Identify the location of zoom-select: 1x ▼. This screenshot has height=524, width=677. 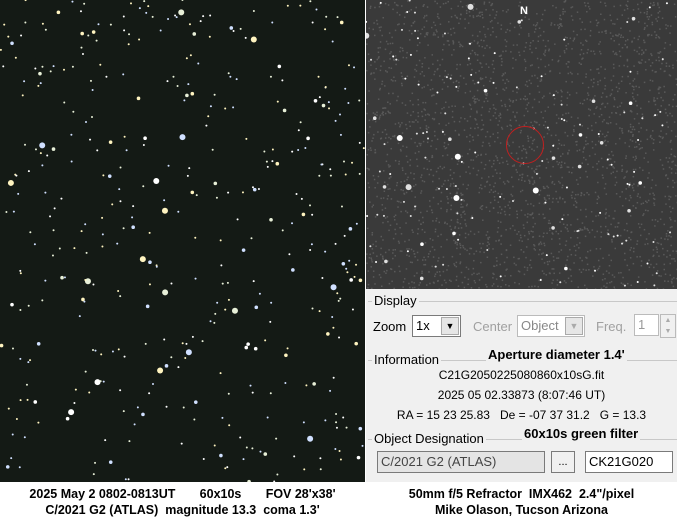
(436, 326).